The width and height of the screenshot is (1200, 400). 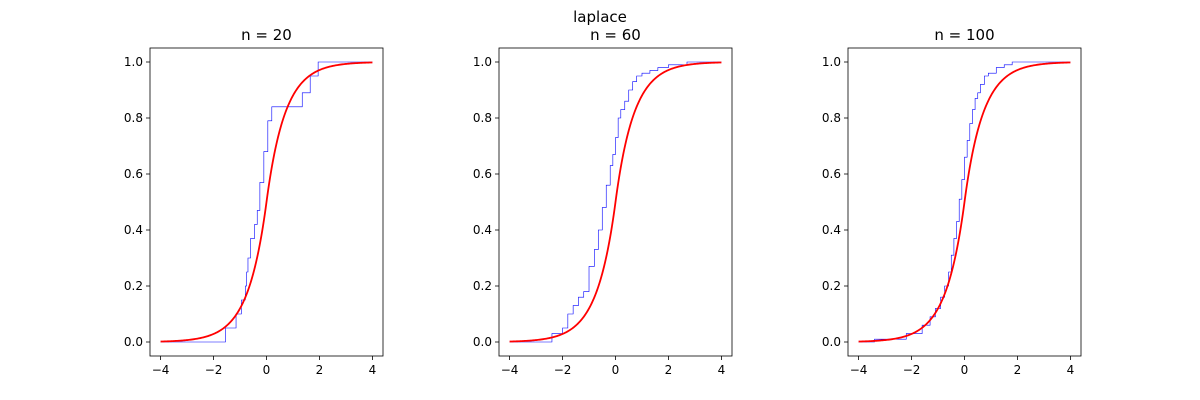 What do you see at coordinates (964, 35) in the screenshot?
I see `subplot-title: n = 100` at bounding box center [964, 35].